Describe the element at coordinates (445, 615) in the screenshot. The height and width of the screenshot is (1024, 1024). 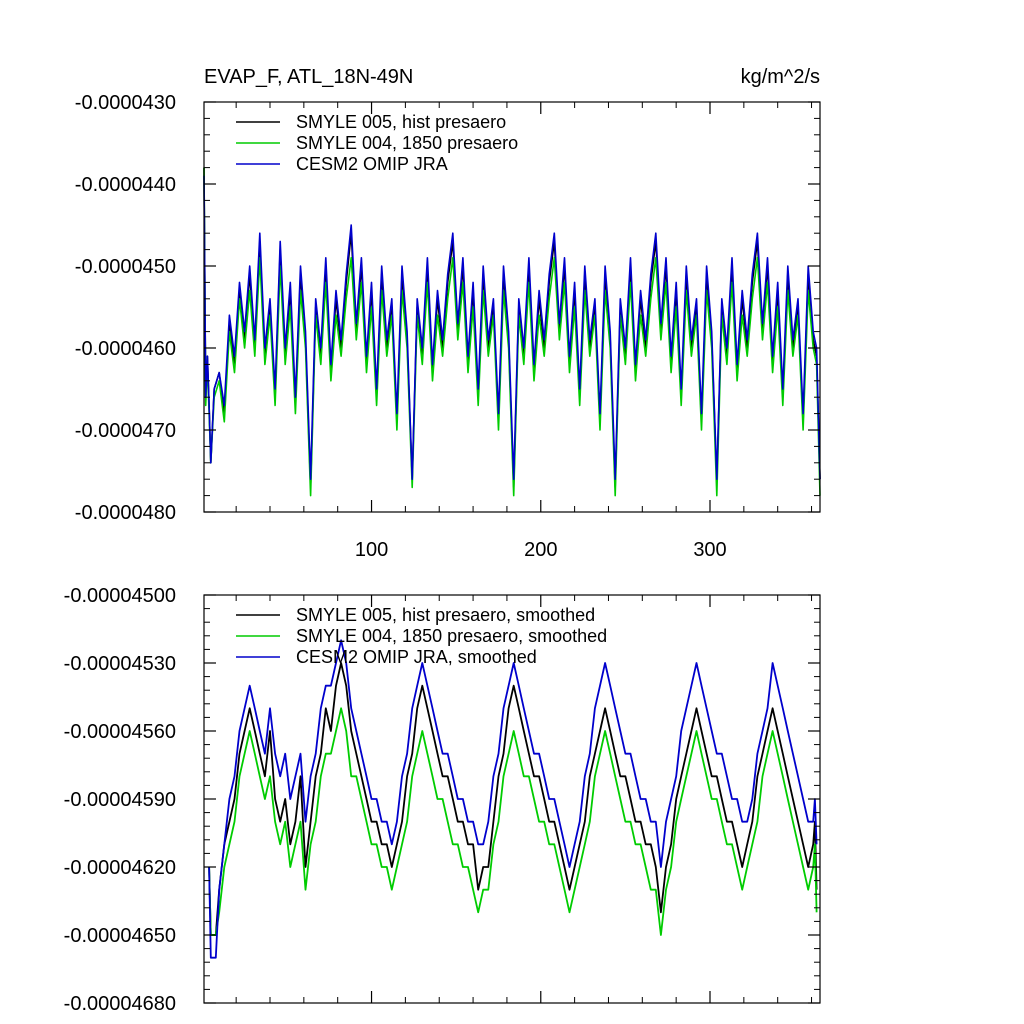
I see `smoothed-legend-label-0: SMYLE 005, hist presaero, smoothed` at that location.